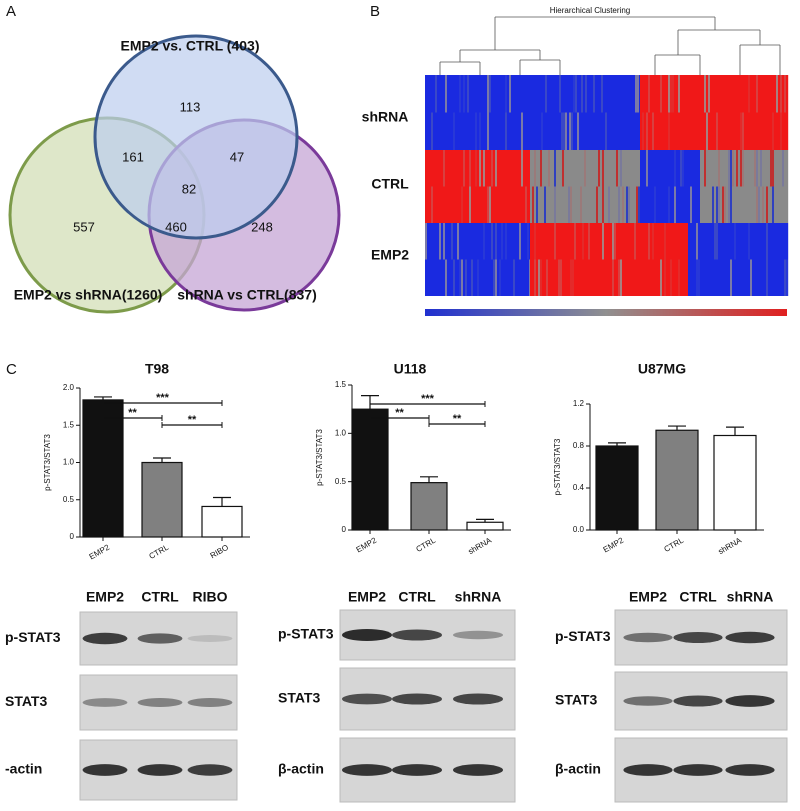 The width and height of the screenshot is (800, 811). What do you see at coordinates (69, 424) in the screenshot?
I see `y-tick-label: 1.5` at bounding box center [69, 424].